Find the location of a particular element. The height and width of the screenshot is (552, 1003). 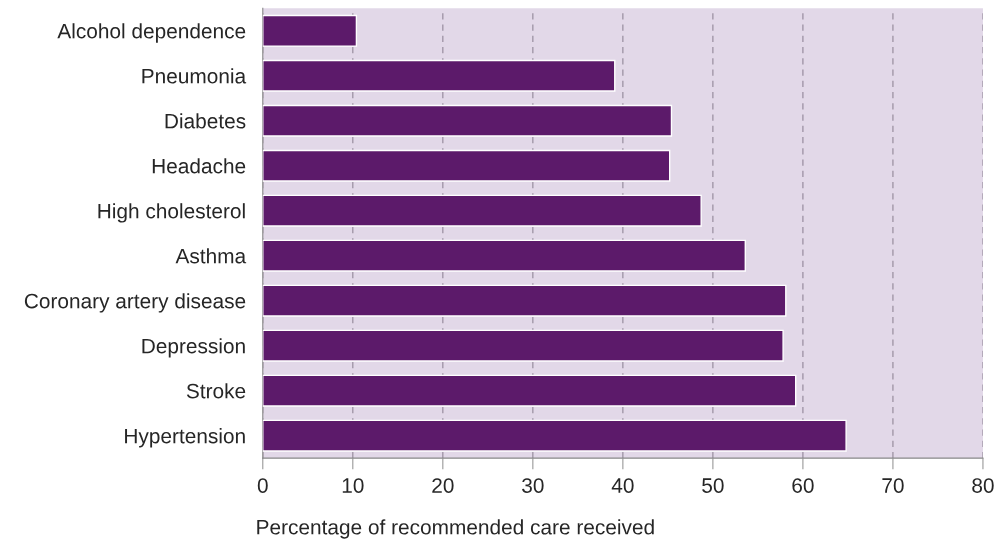

x-tick-label: 30 is located at coordinates (533, 485).